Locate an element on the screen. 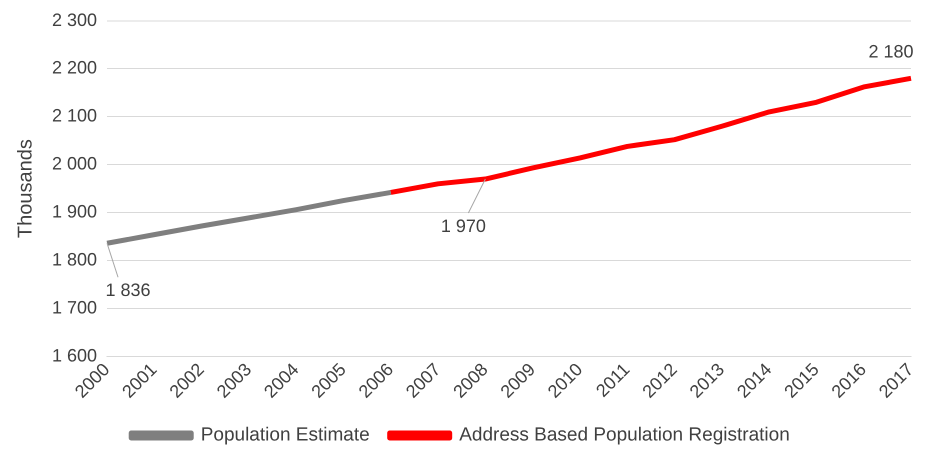 The width and height of the screenshot is (936, 465). y-axis-title: Thousands is located at coordinates (25, 188).